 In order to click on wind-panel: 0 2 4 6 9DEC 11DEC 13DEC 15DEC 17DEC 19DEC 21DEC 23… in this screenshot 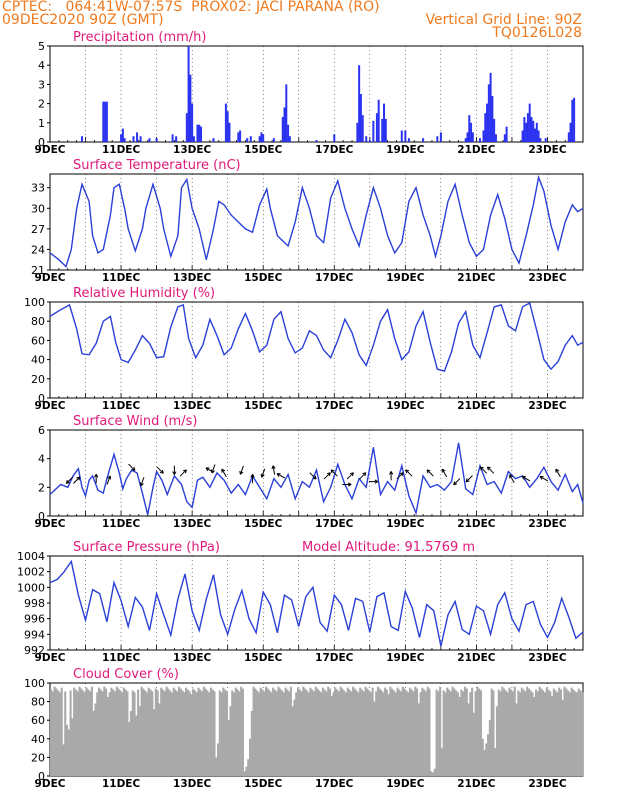, I will do `click(309, 472)`.